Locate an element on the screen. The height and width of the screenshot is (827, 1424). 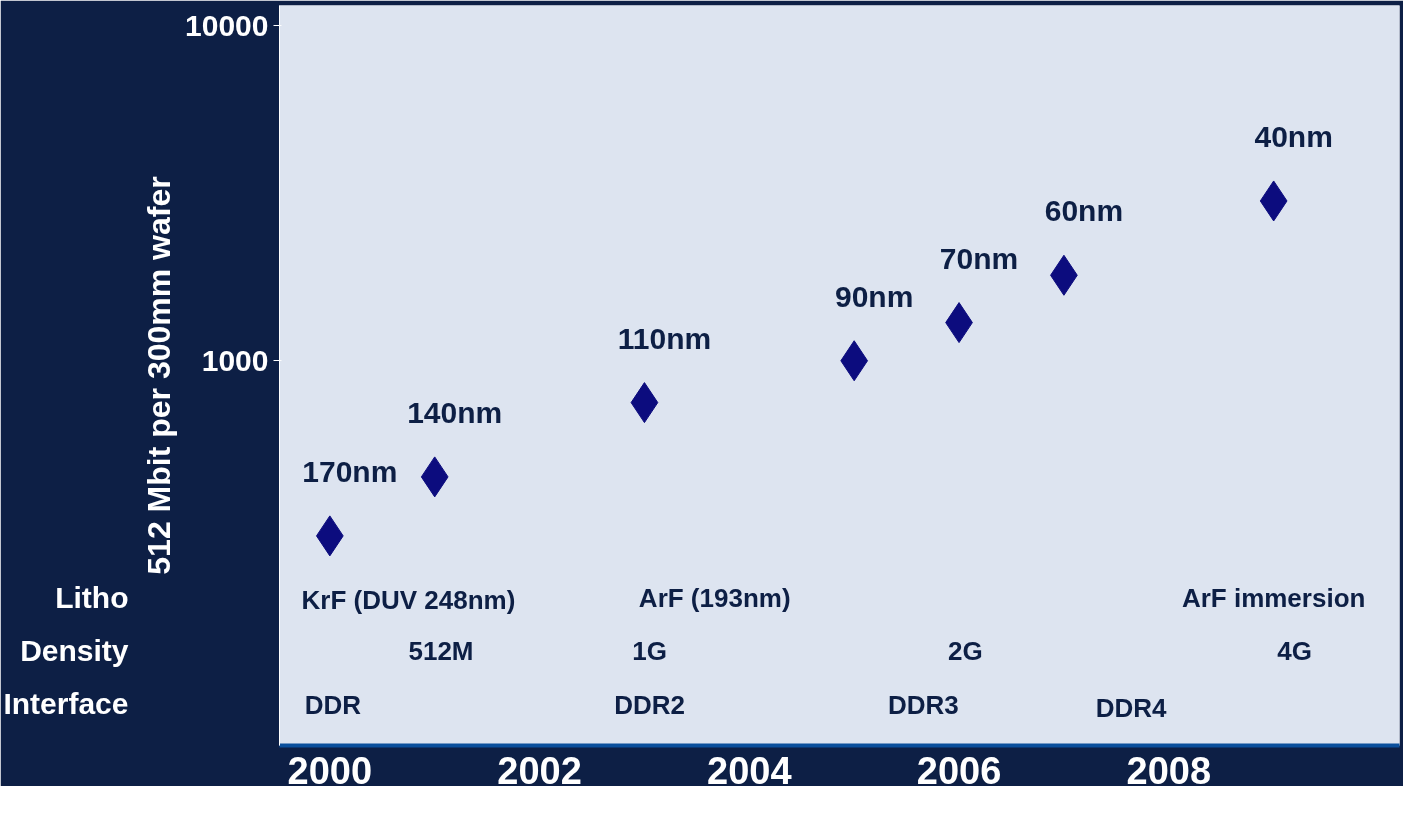
annotation: 1G is located at coordinates (650, 650).